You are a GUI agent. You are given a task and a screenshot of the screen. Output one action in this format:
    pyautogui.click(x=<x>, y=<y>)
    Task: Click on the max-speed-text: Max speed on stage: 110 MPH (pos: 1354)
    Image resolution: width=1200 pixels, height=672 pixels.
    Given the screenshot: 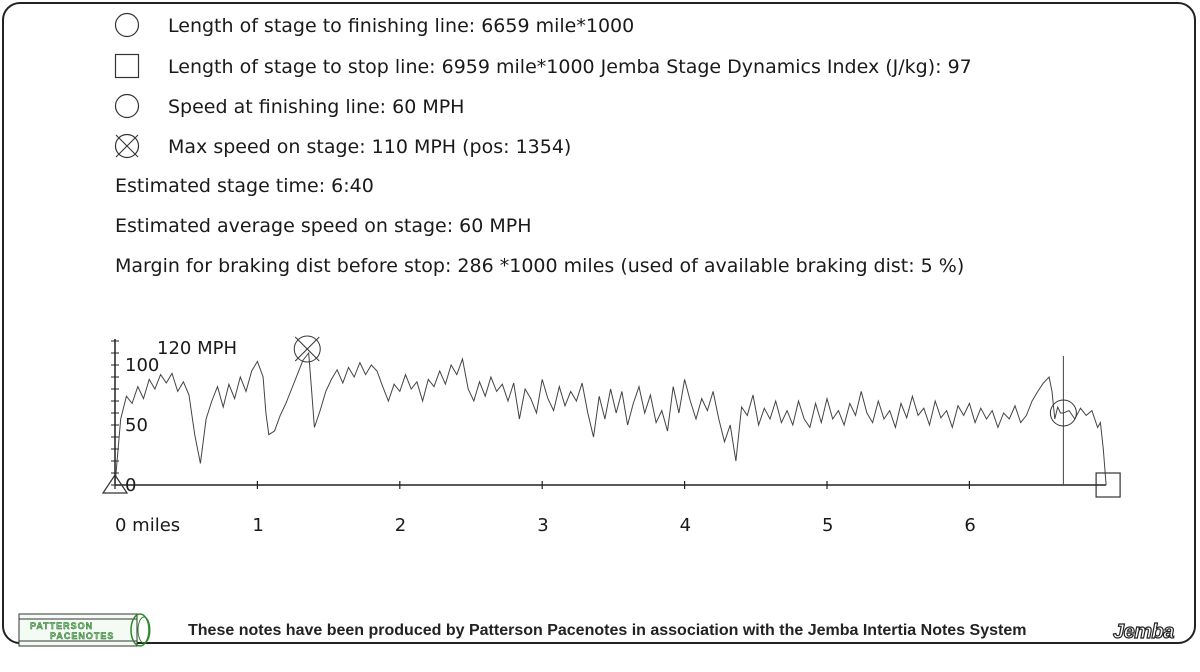 What is the action you would take?
    pyautogui.click(x=370, y=147)
    